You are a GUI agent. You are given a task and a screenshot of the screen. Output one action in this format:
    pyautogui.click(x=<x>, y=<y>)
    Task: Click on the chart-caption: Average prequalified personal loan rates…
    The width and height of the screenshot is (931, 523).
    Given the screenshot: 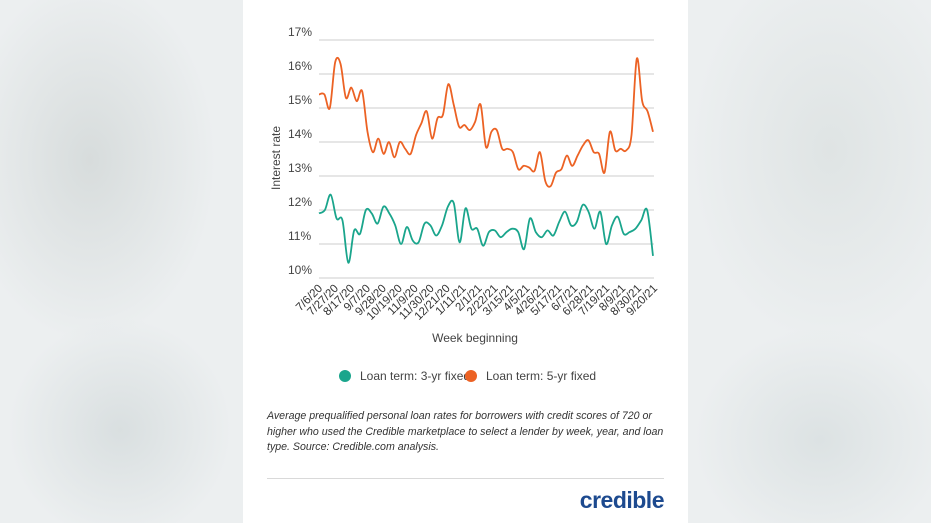 What is the action you would take?
    pyautogui.click(x=465, y=431)
    